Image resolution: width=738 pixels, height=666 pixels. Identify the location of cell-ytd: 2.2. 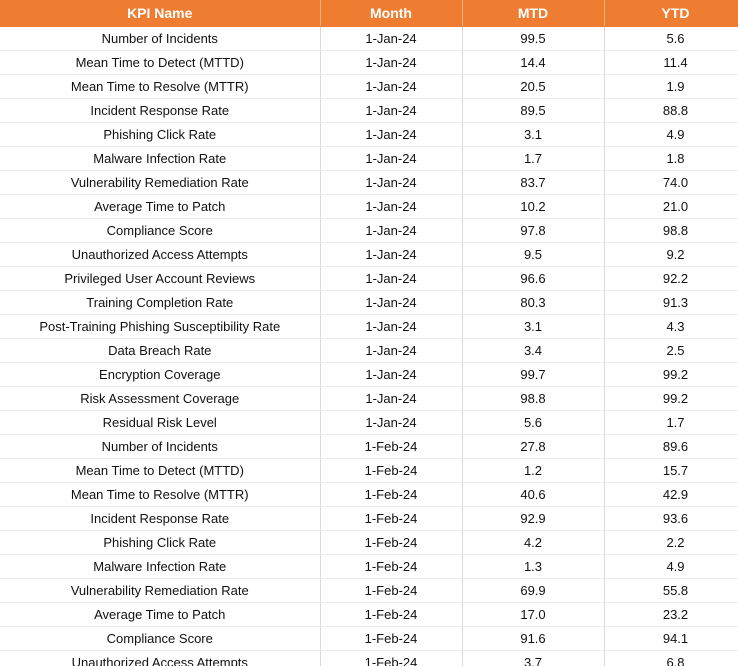
(671, 542).